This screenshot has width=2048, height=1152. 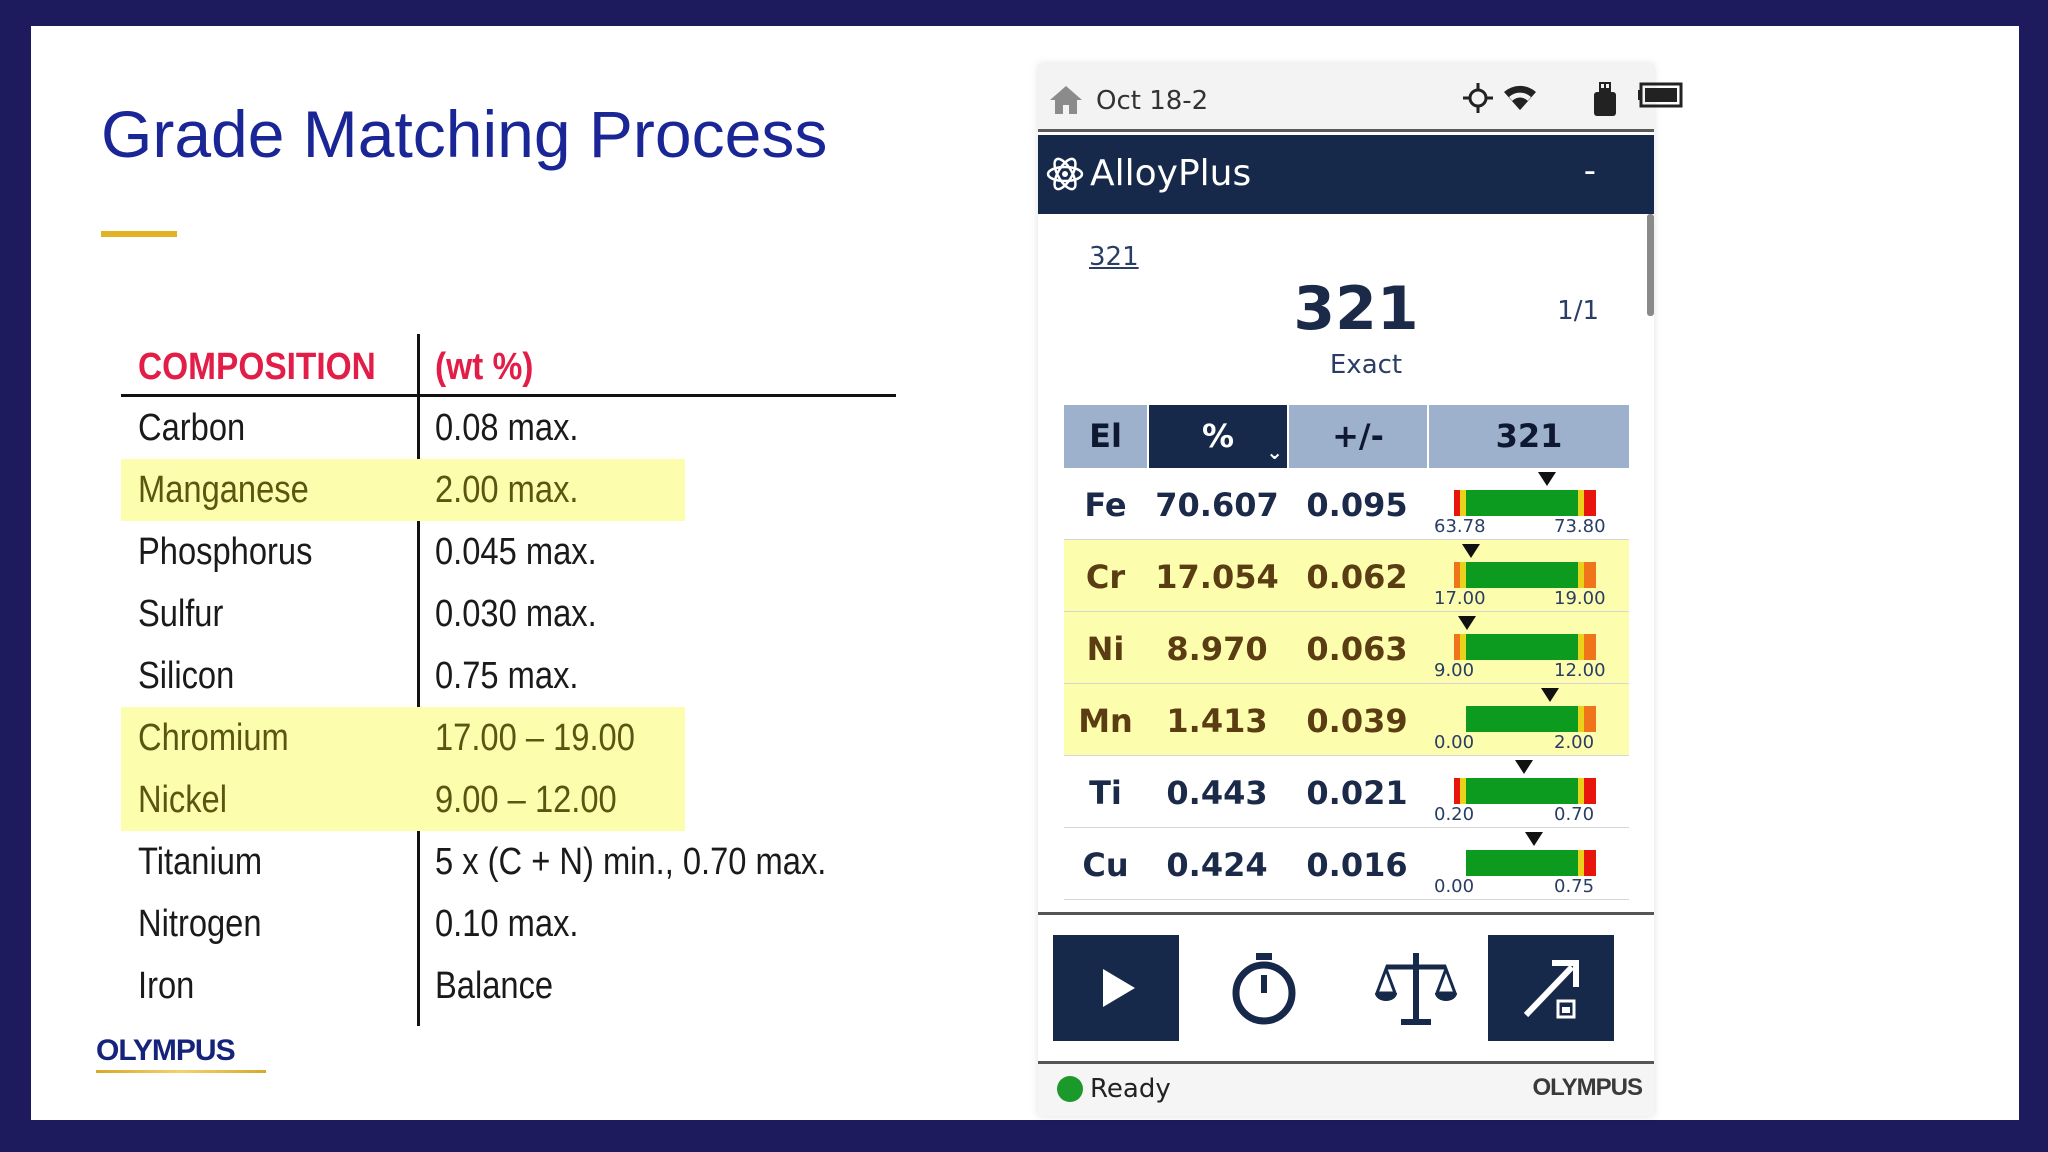 I want to click on element-value: 17.00 – 19.00, so click(x=535, y=738).